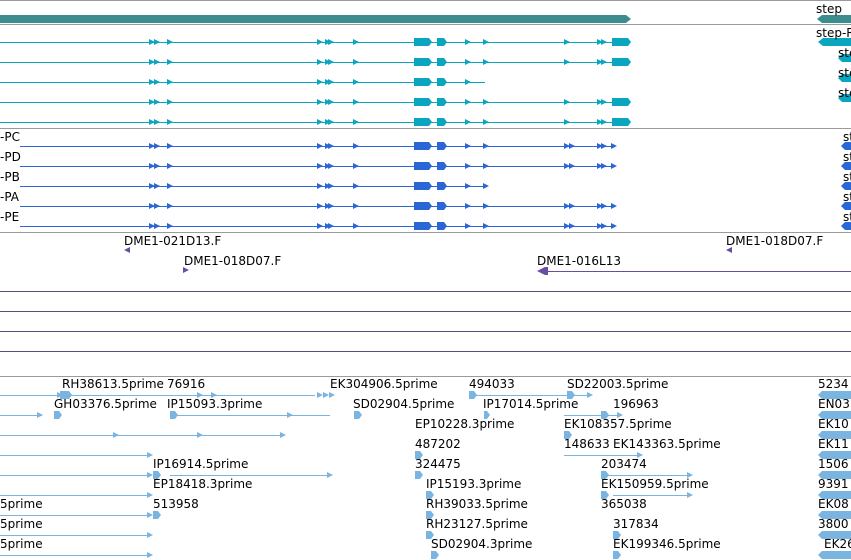 The width and height of the screenshot is (851, 560). I want to click on est-label: 203474, so click(624, 464).